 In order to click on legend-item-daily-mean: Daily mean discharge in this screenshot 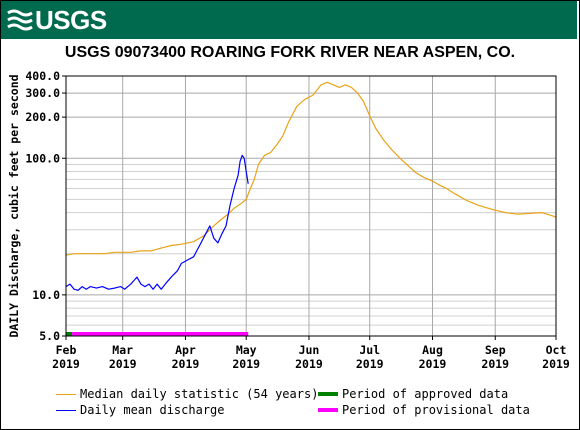, I will do `click(140, 410)`.